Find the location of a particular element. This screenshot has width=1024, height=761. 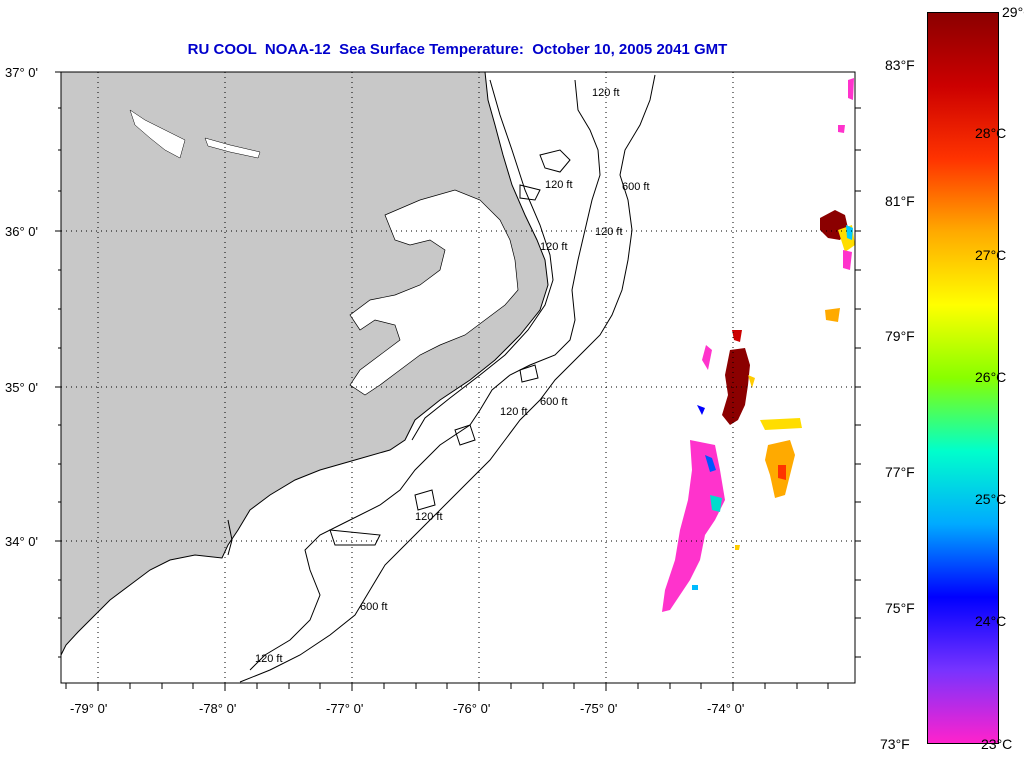

celsius-label: 28°C is located at coordinates (991, 133).